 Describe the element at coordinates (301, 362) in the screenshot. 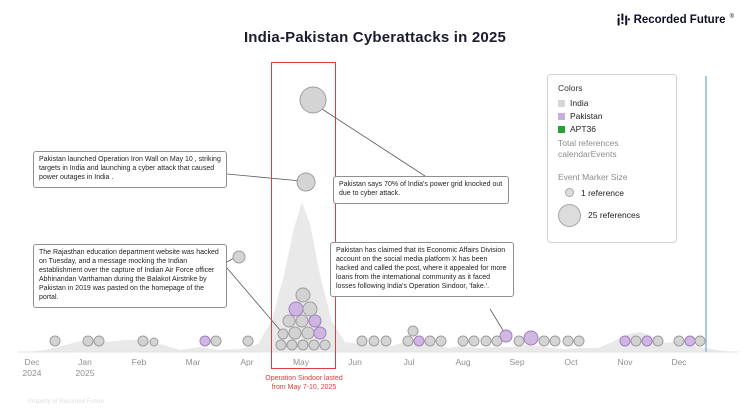

I see `axis-tick: May` at that location.